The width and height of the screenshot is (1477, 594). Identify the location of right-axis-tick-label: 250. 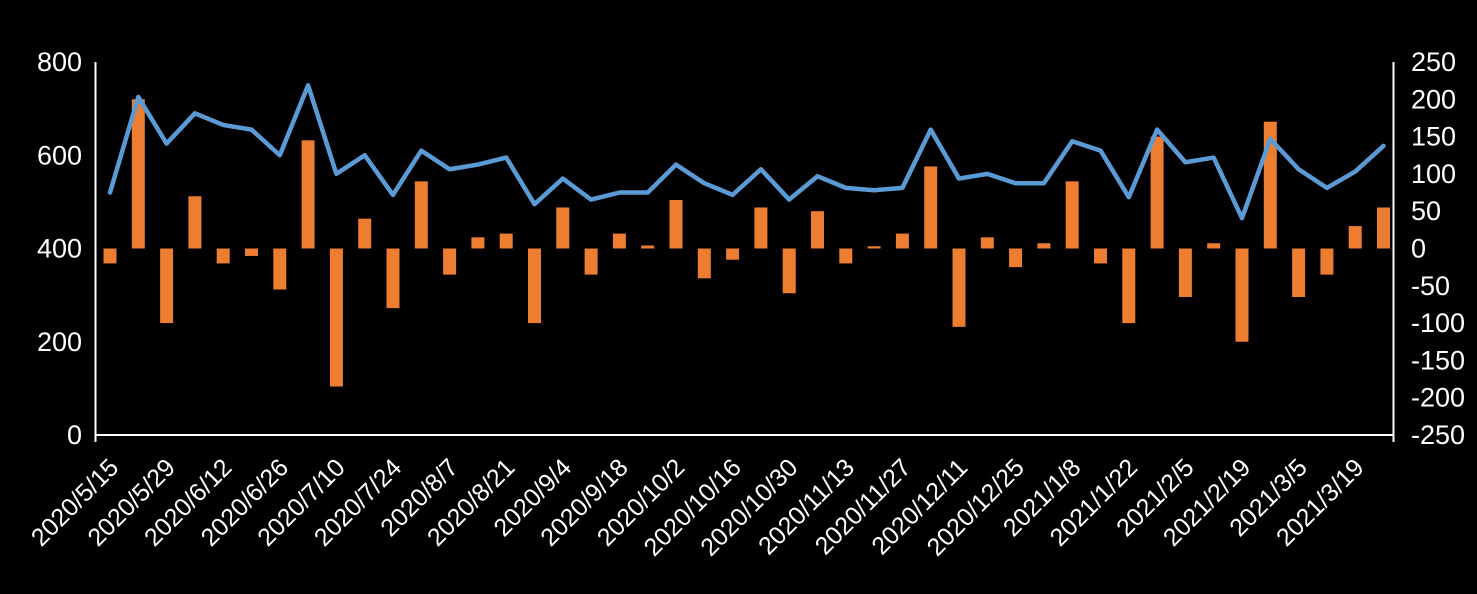
(1433, 62).